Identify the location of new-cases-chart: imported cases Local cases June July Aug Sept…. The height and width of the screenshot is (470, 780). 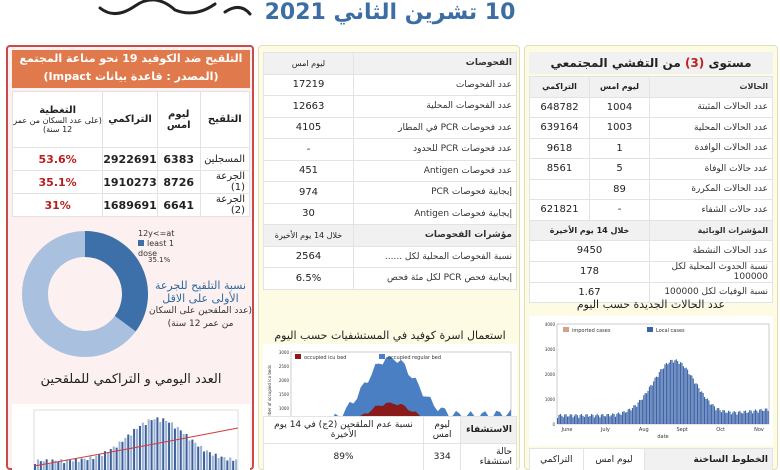
(651, 381).